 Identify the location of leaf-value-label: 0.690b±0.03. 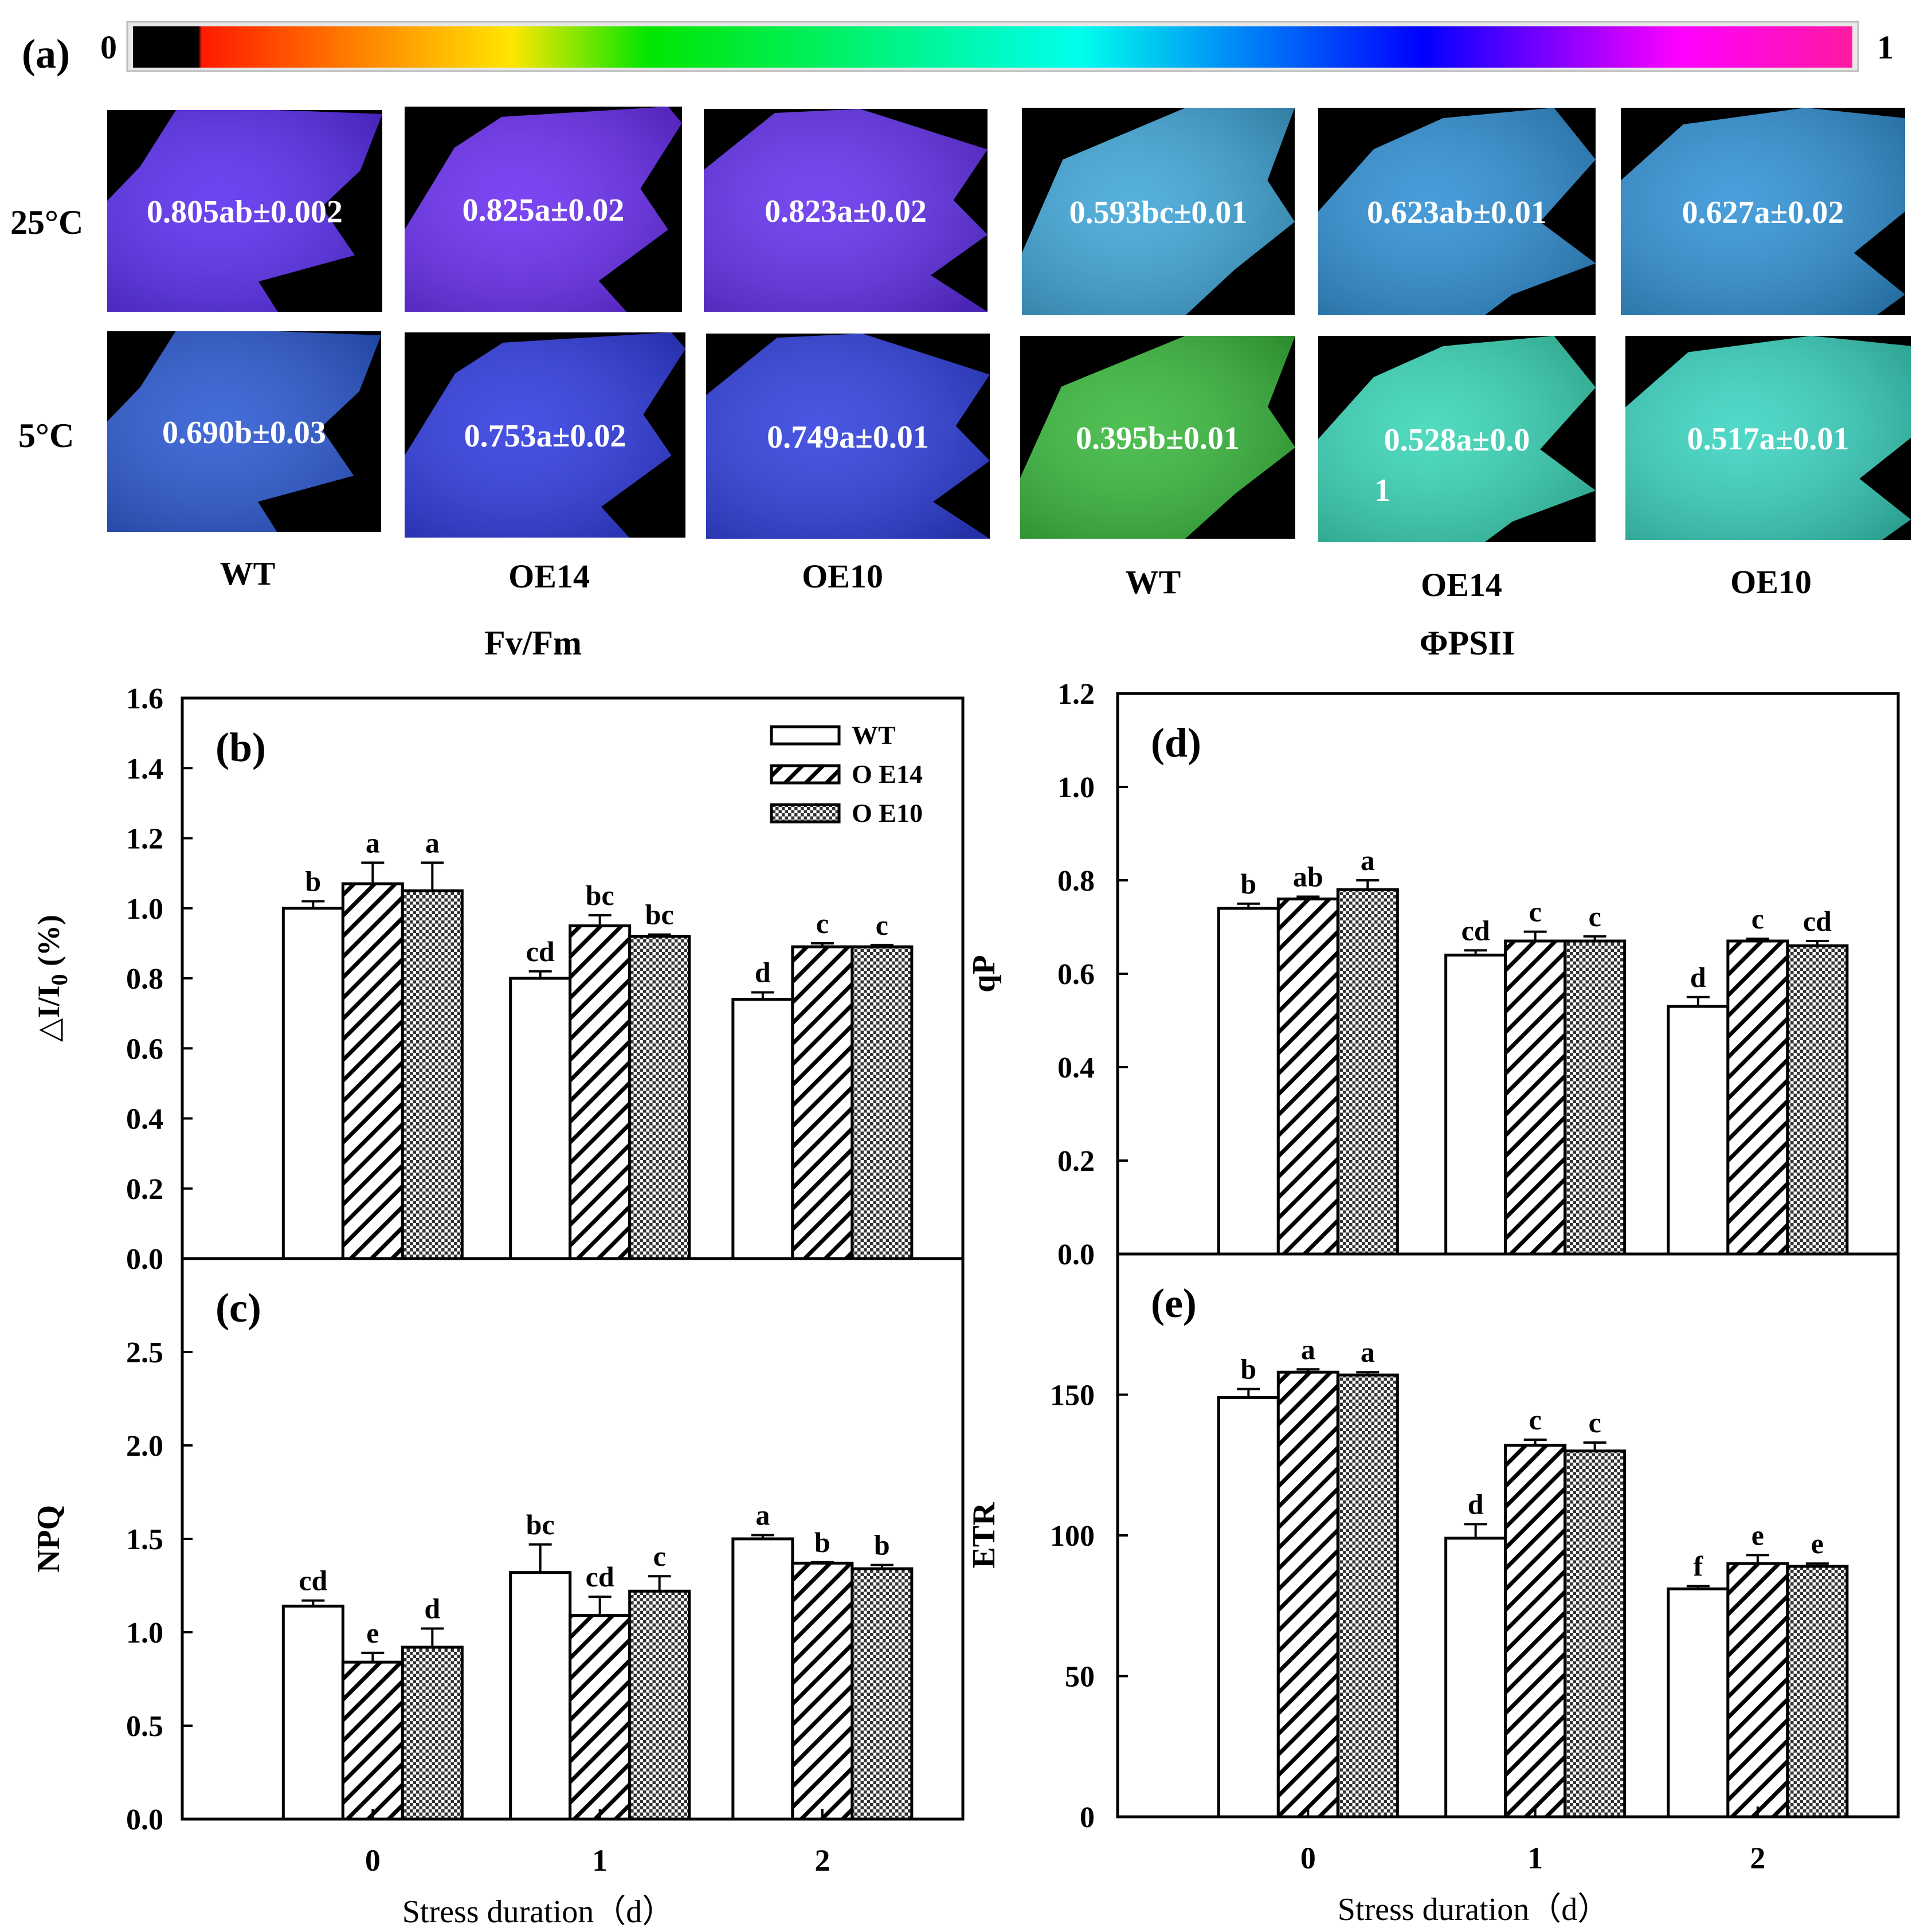
(244, 432).